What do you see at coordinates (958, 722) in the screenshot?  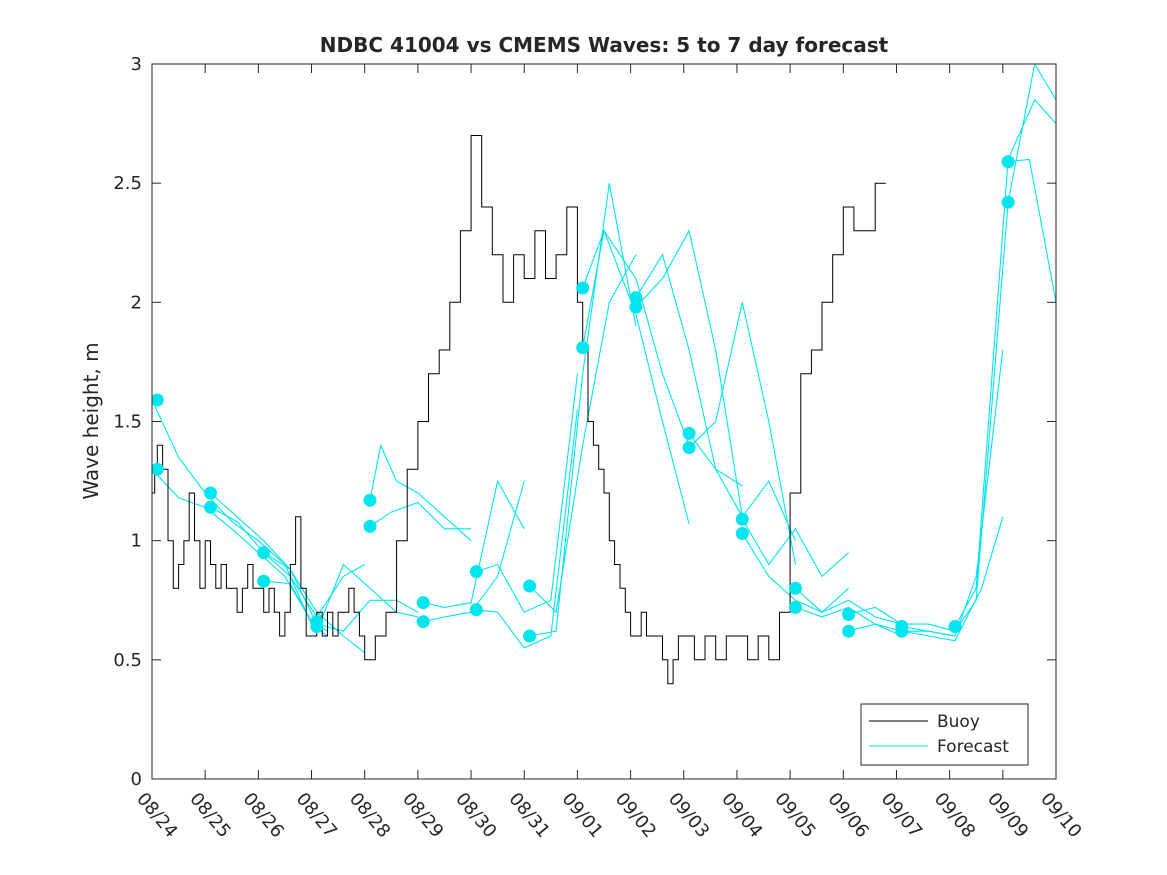 I see `legend-label-buoy: Buoy` at bounding box center [958, 722].